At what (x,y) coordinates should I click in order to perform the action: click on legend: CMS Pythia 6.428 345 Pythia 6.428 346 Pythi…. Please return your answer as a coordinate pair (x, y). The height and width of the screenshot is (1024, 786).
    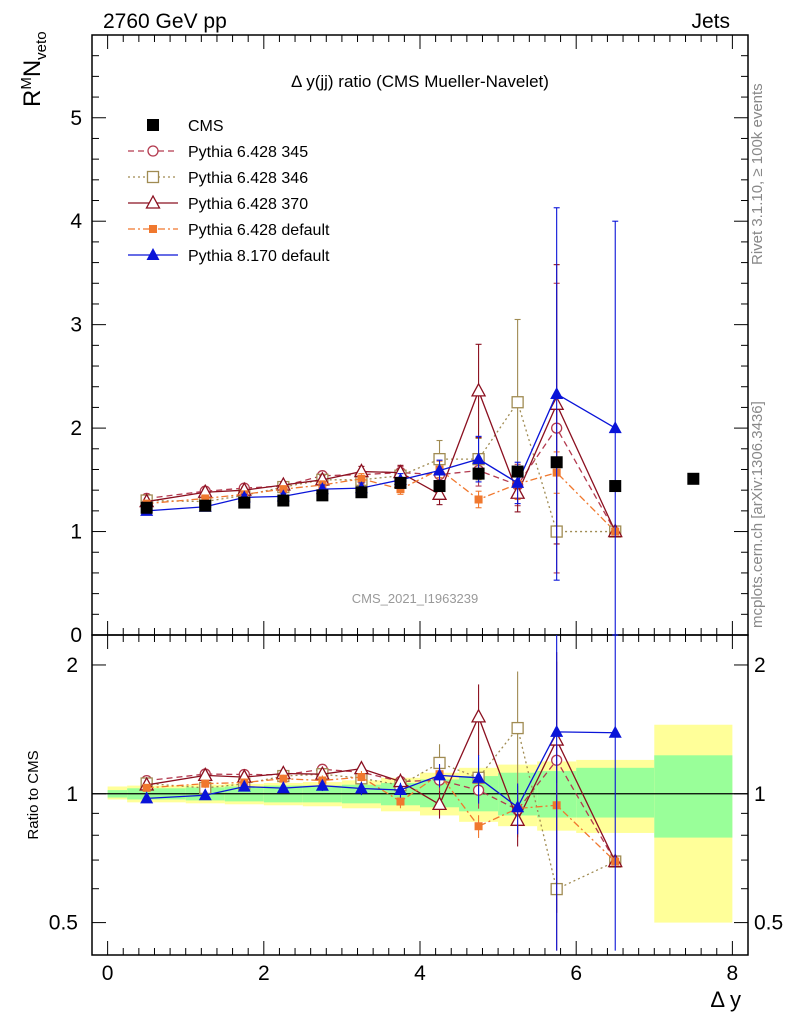
    Looking at the image, I should click on (229, 191).